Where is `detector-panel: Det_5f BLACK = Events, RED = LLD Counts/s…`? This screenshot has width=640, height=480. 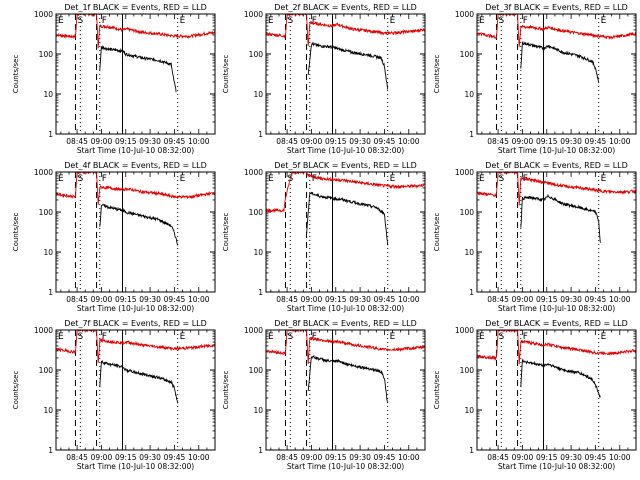 detector-panel: Det_5f BLACK = Events, RED = LLD Counts/s… is located at coordinates (324, 237).